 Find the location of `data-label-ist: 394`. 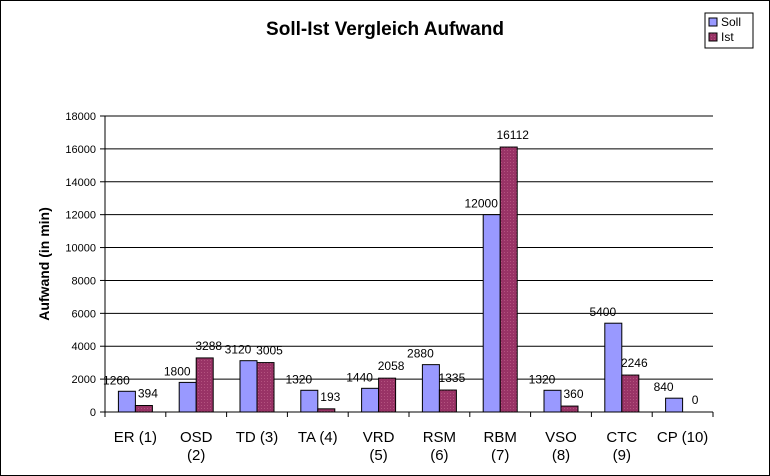

data-label-ist: 394 is located at coordinates (148, 394).